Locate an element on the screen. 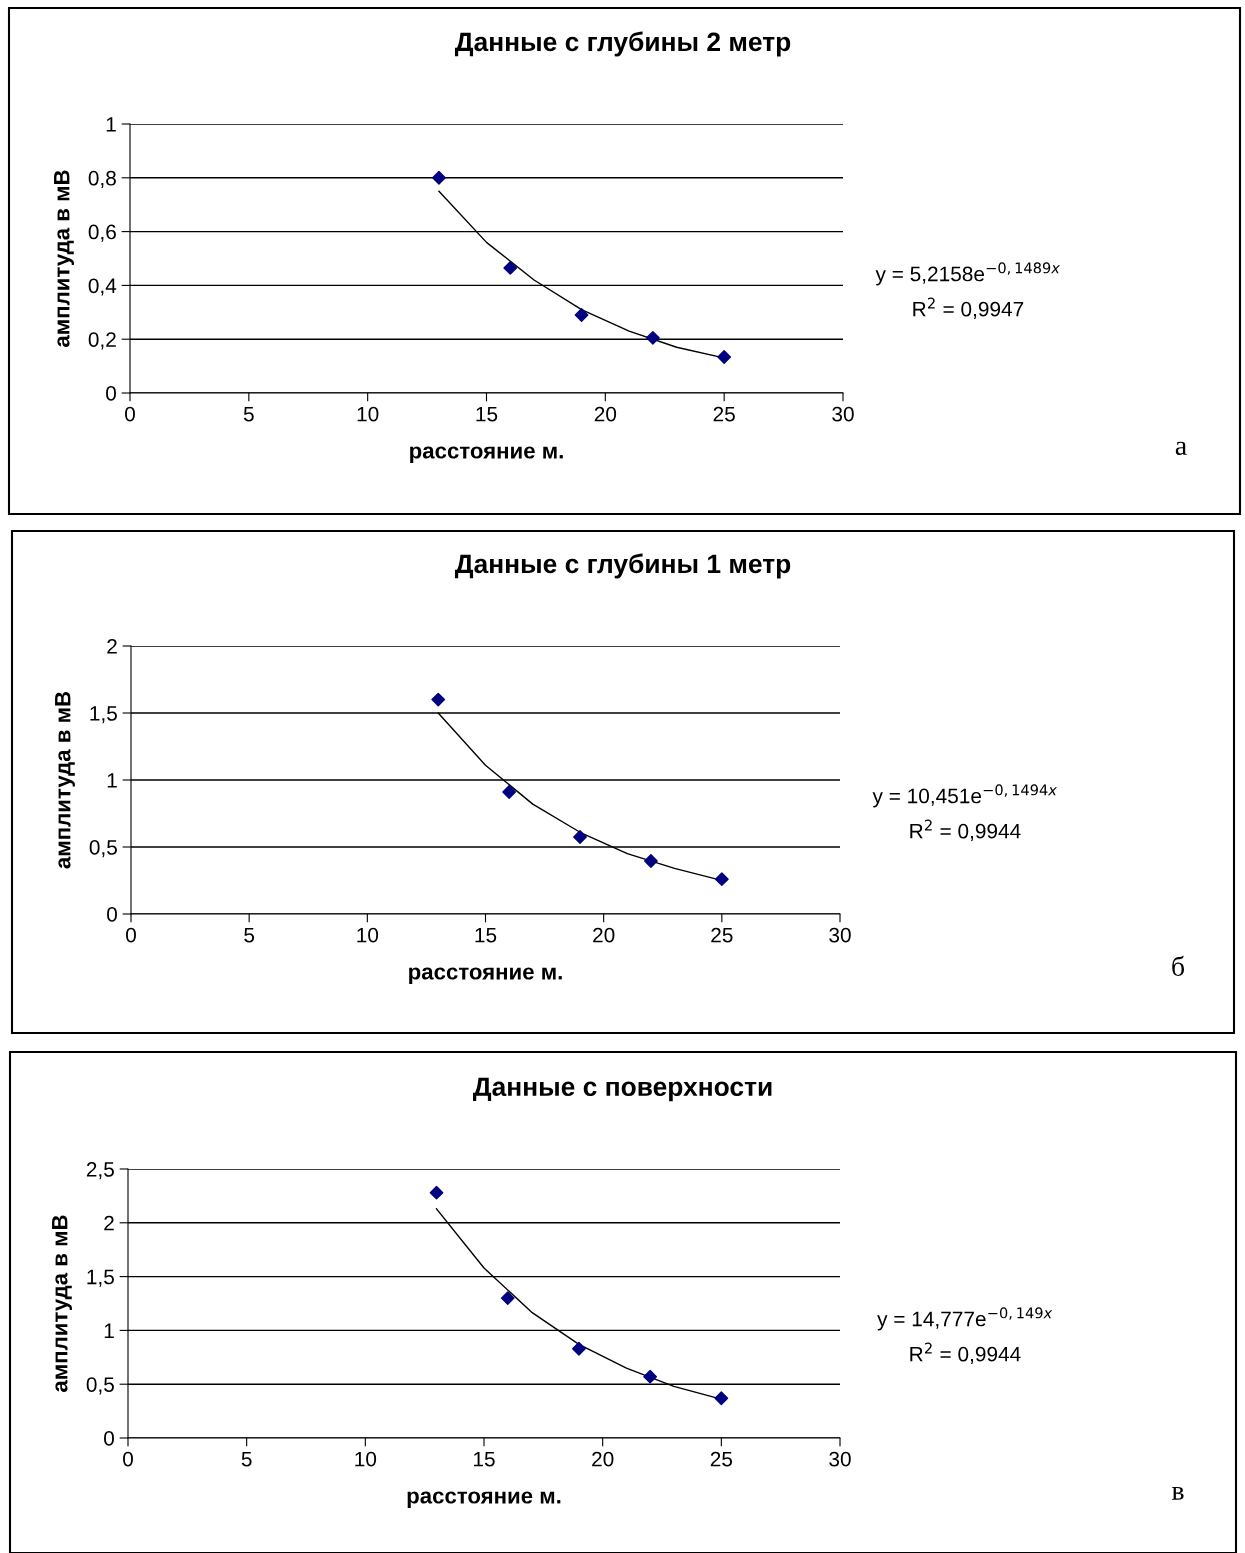  chart-title: Данные с глубины 2 метр is located at coordinates (622, 44).